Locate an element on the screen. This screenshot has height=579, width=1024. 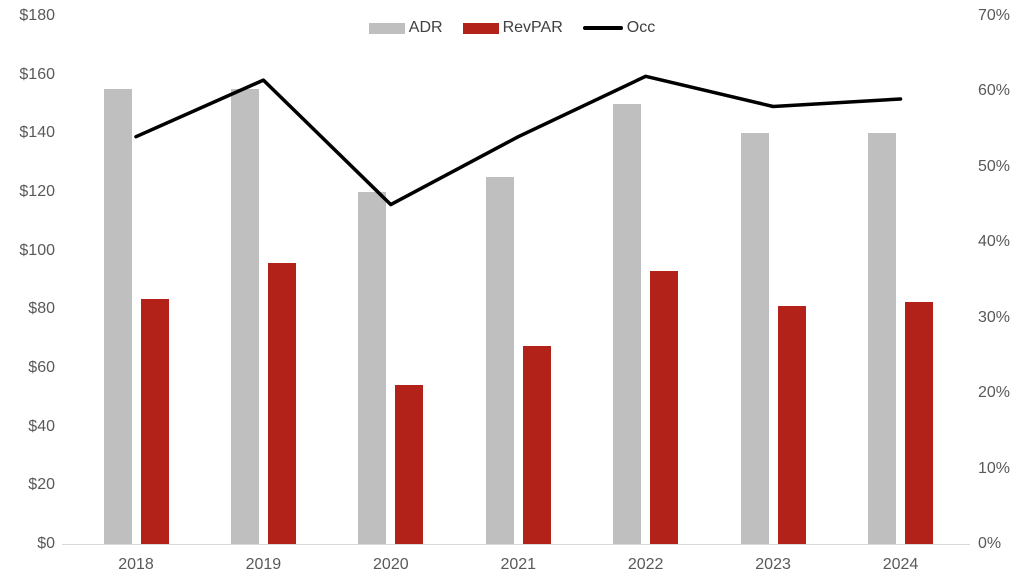
category-label-2023: 2023 is located at coordinates (773, 564).